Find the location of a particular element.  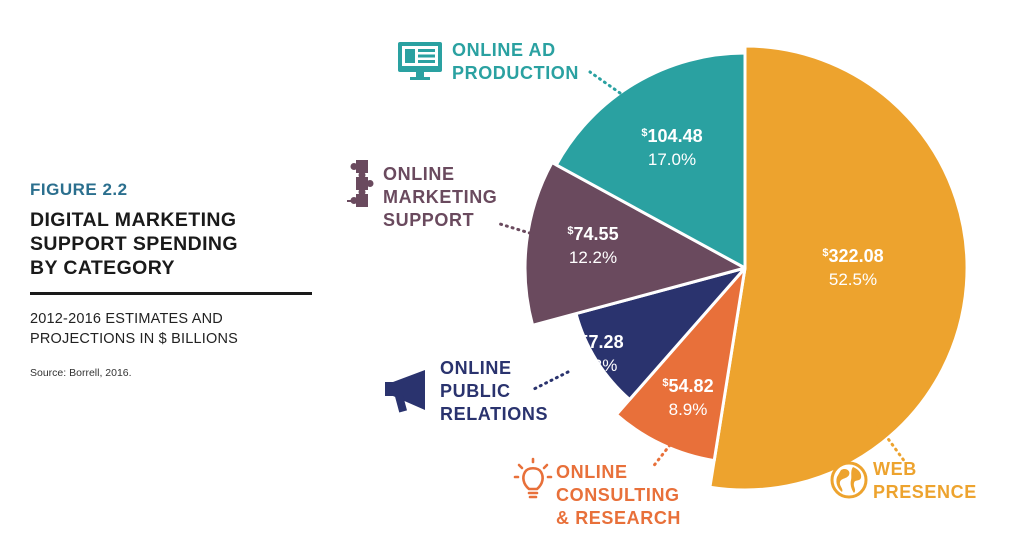

category-label-online-consulting-research: ONLINE CONSULTING & RESEARCH is located at coordinates (618, 495).